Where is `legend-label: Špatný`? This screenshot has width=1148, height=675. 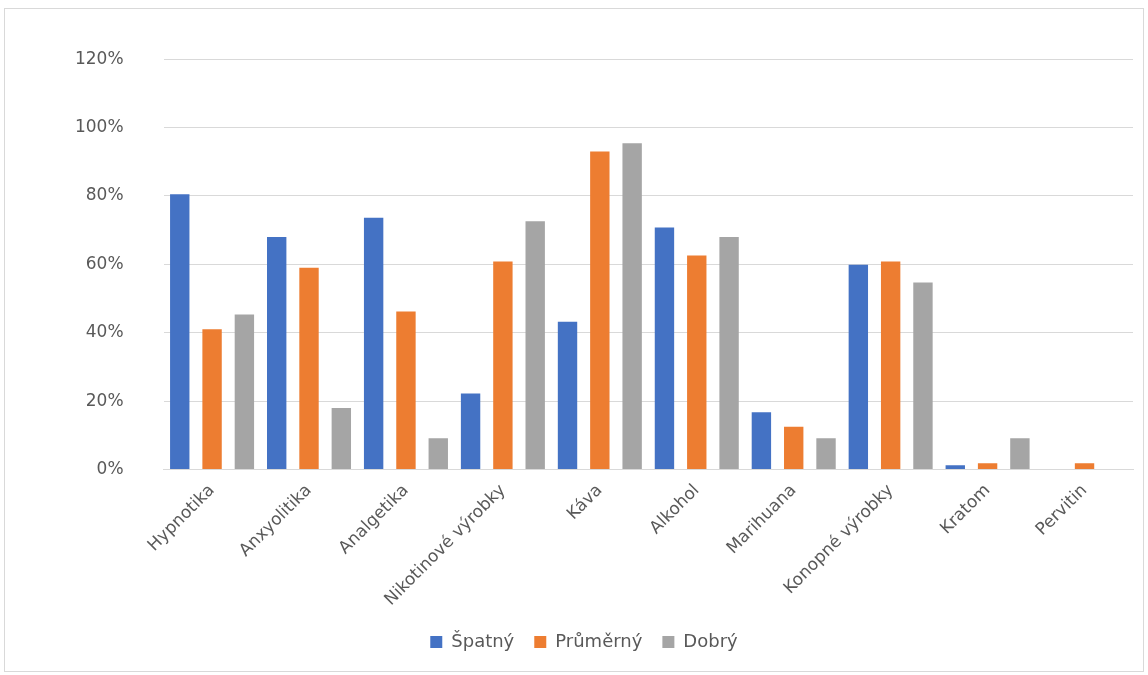
legend-label: Špatný is located at coordinates (483, 640).